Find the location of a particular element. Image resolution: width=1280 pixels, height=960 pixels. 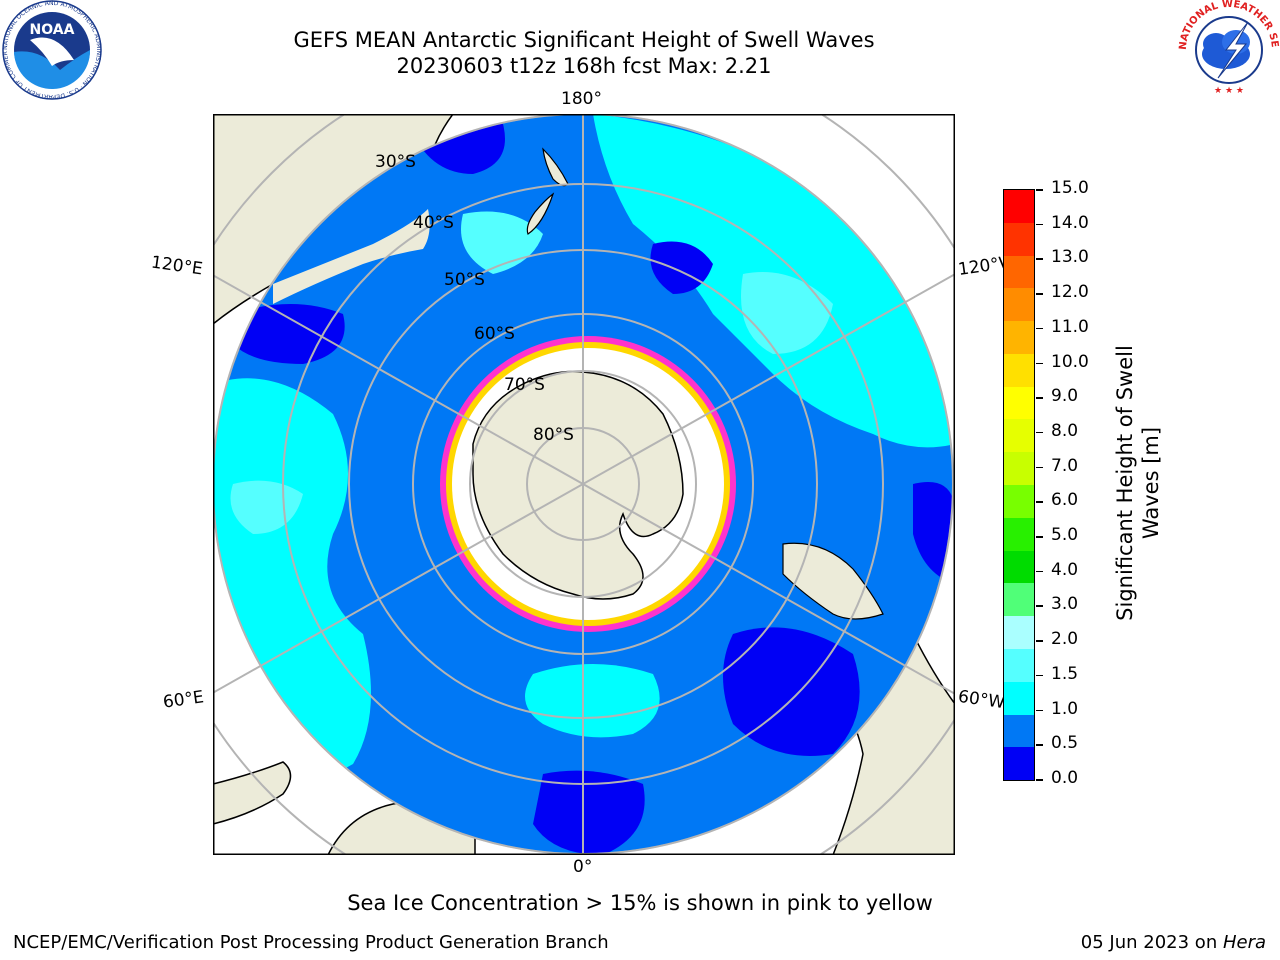

colorbar-label: Significant Height of Swell Waves [m] is located at coordinates (1138, 483).